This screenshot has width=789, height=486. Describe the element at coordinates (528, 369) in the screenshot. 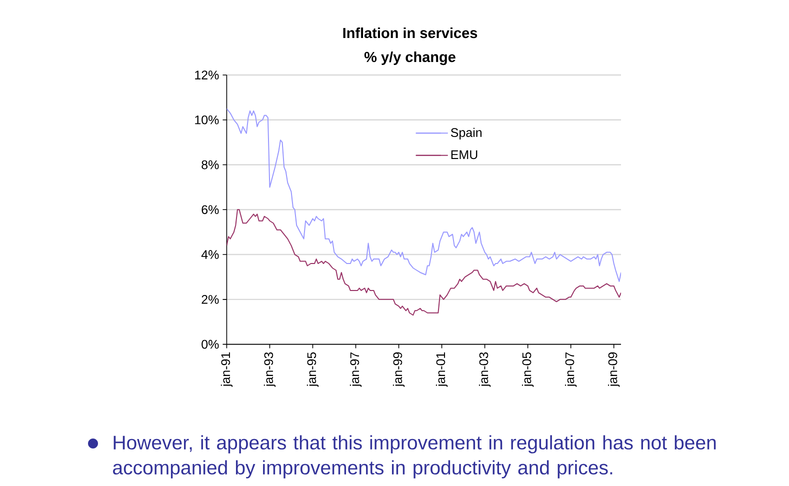

I see `x-tick-label: jan-05` at that location.